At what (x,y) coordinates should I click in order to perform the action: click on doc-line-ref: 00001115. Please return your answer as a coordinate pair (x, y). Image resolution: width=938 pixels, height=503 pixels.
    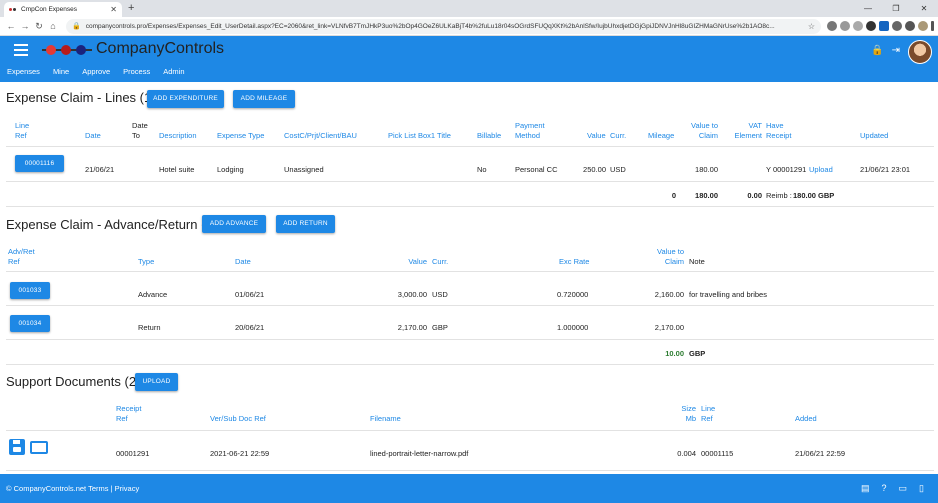
    Looking at the image, I should click on (717, 453).